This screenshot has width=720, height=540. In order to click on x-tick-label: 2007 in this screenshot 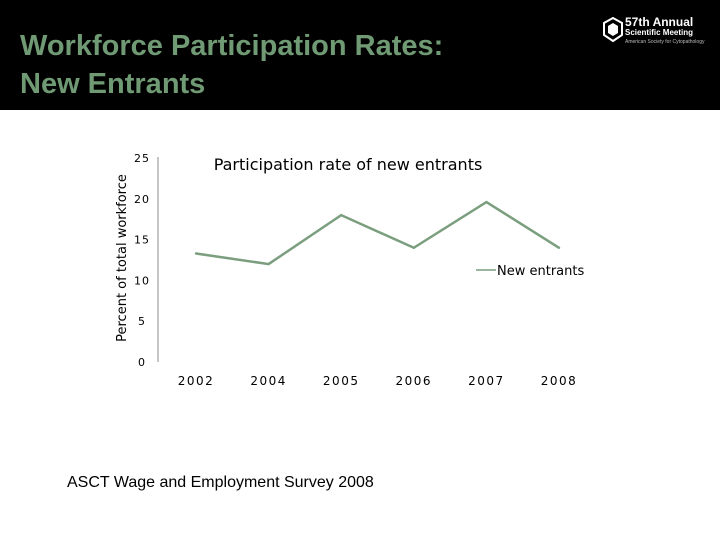, I will do `click(486, 381)`.